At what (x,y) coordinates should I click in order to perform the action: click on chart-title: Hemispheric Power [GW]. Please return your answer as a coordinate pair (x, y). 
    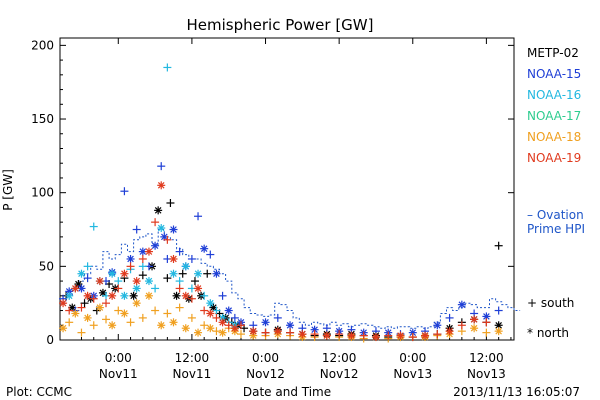
    Looking at the image, I should click on (280, 25).